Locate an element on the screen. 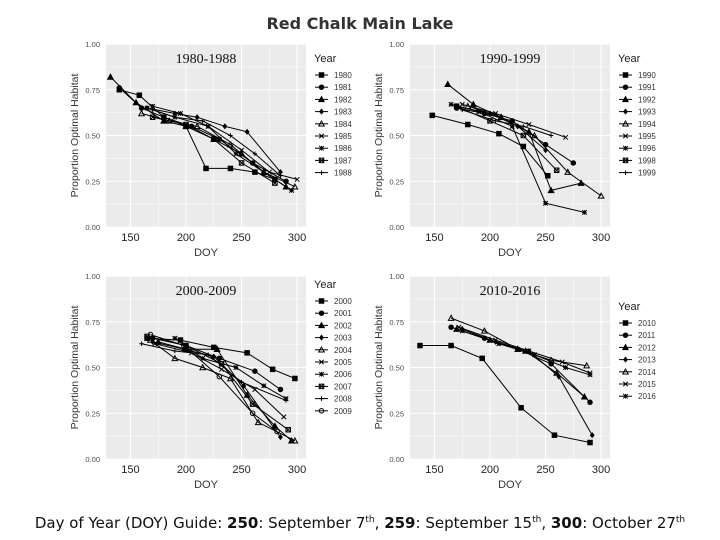  legend-label: 1982 is located at coordinates (343, 99).